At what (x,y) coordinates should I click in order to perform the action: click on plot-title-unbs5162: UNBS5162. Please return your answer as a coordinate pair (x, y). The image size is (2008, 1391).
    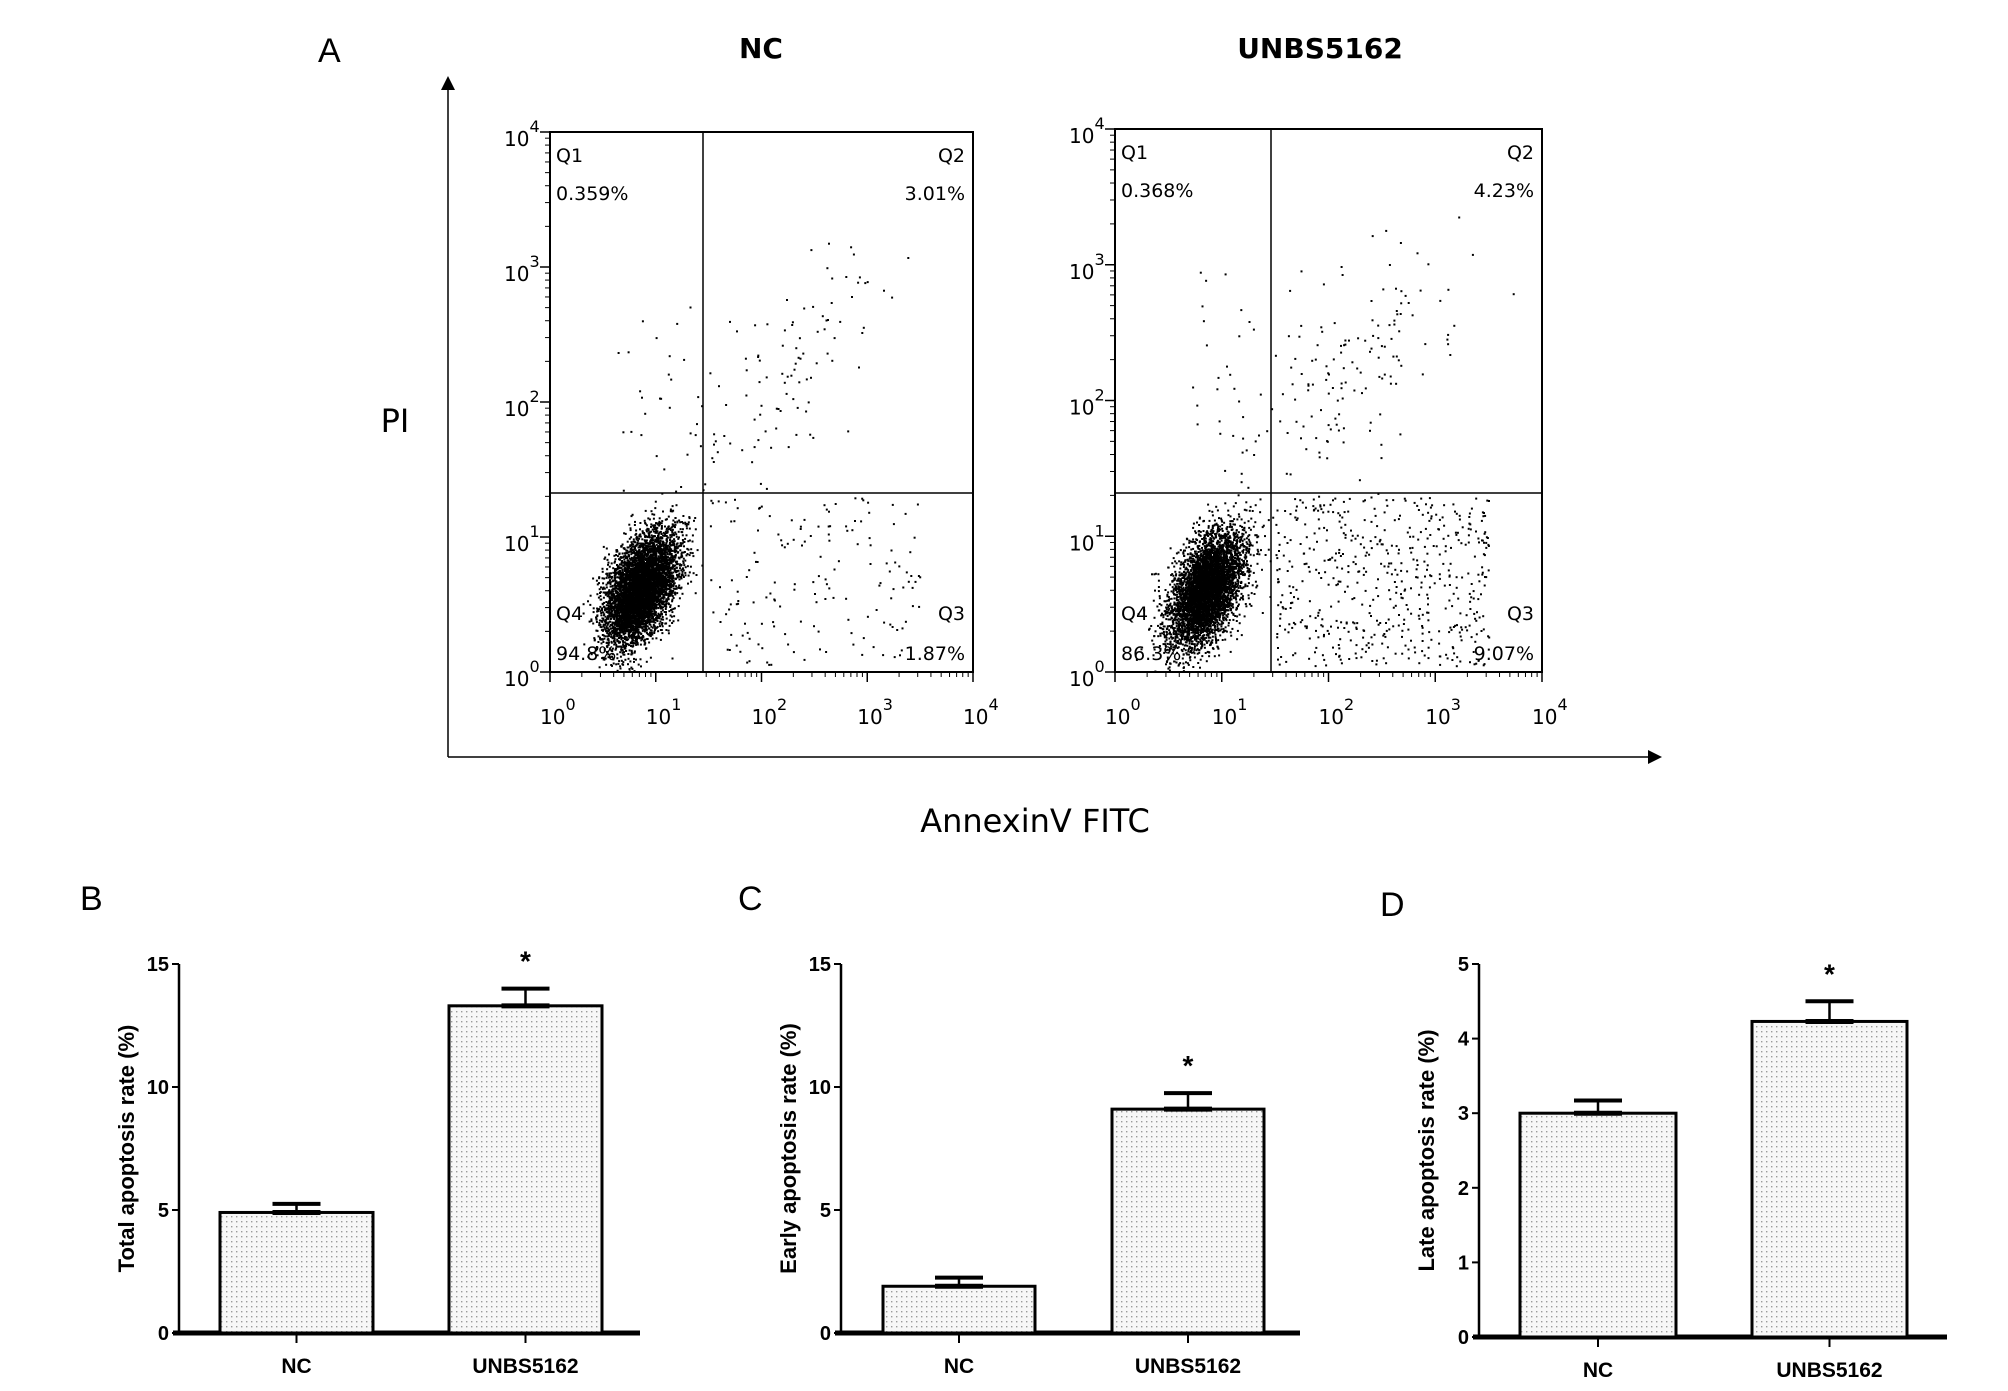
    Looking at the image, I should click on (1320, 48).